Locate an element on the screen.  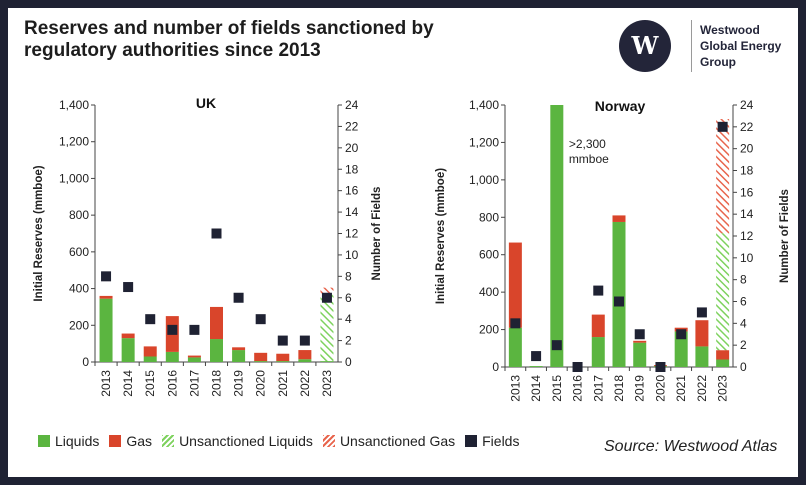
uk-ytick-label: 0 is located at coordinates (85, 362).